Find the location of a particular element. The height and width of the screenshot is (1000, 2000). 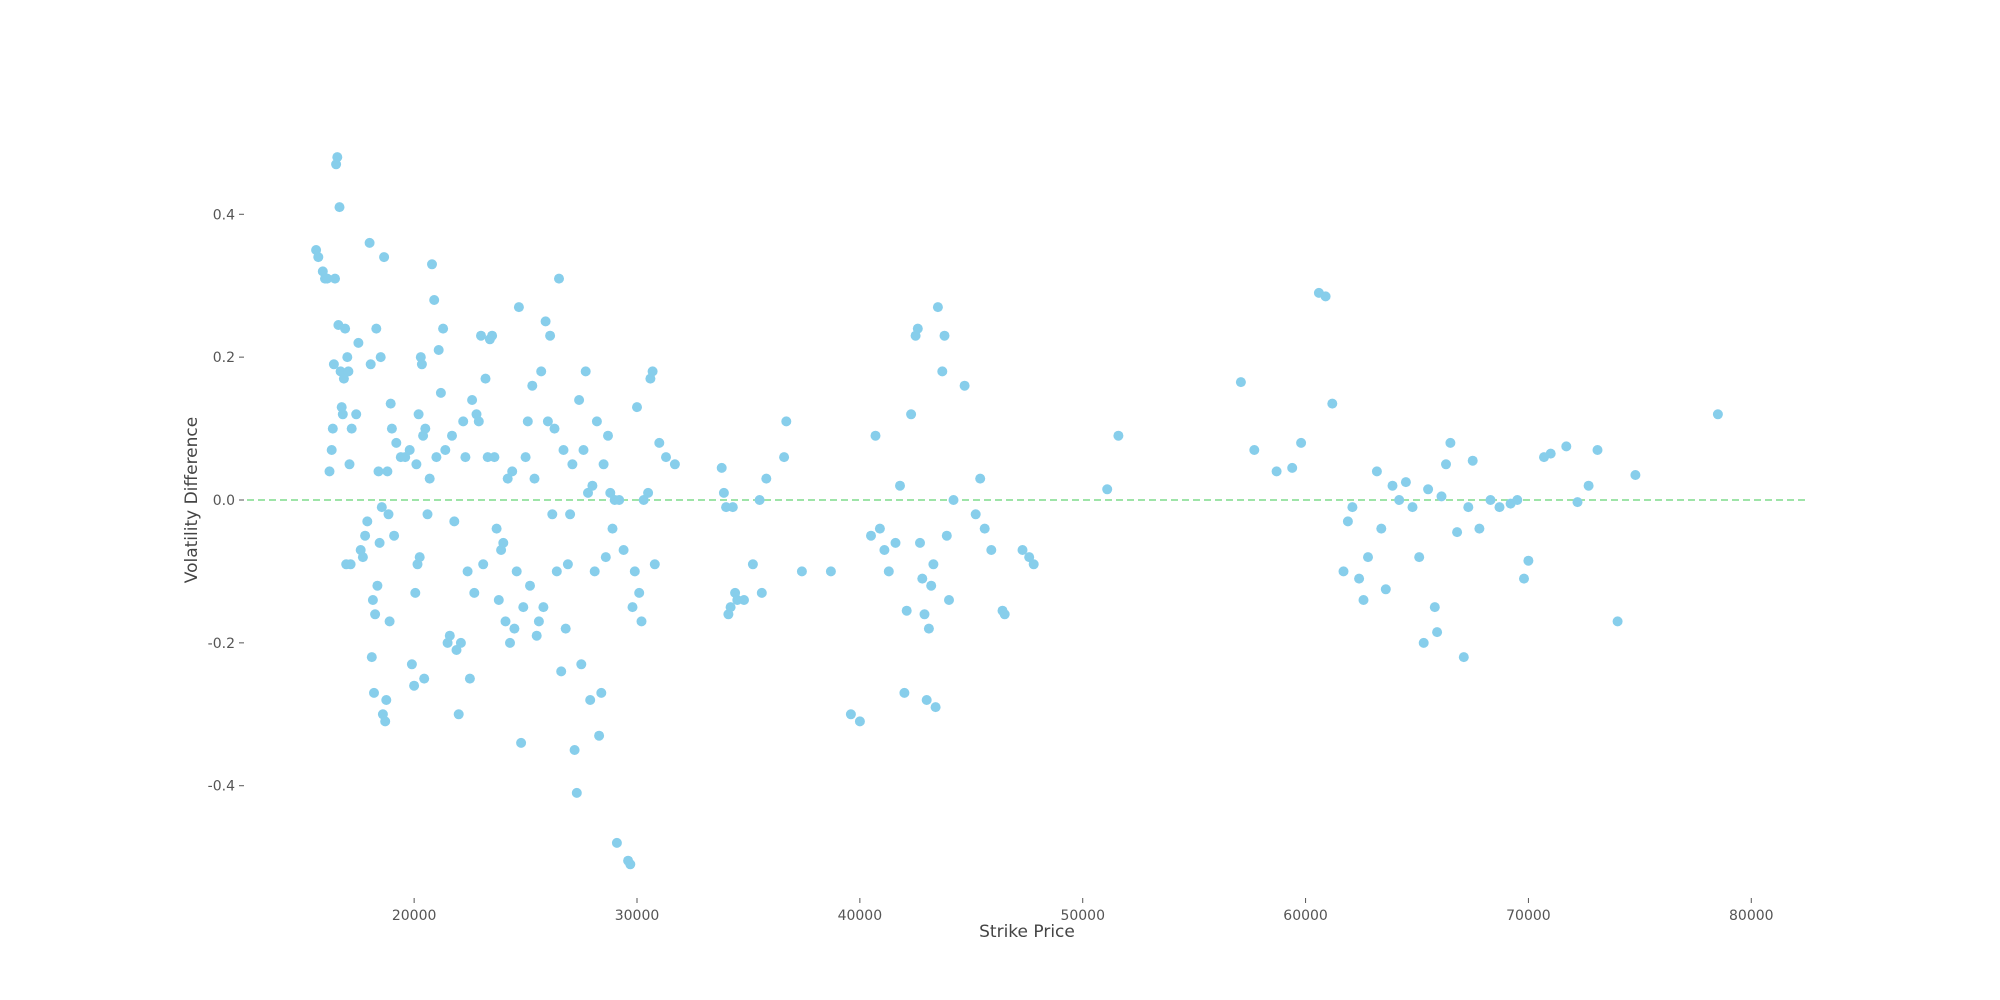

x-tick-label: 30000 is located at coordinates (637, 916).